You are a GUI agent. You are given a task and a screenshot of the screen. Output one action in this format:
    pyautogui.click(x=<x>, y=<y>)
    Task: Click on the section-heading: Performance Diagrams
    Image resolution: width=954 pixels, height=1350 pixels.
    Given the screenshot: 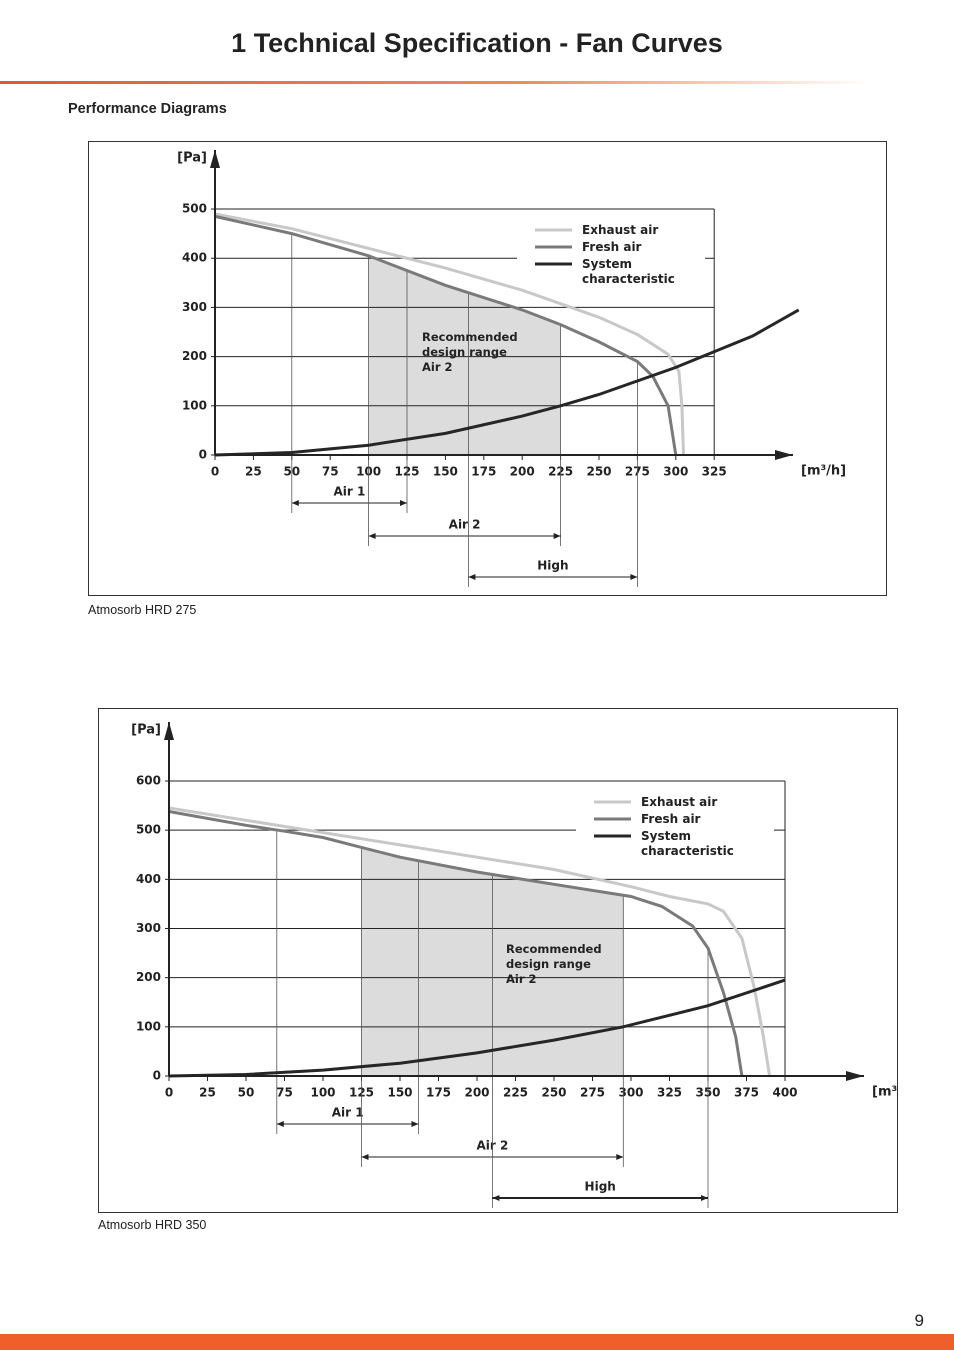 What is the action you would take?
    pyautogui.click(x=147, y=109)
    